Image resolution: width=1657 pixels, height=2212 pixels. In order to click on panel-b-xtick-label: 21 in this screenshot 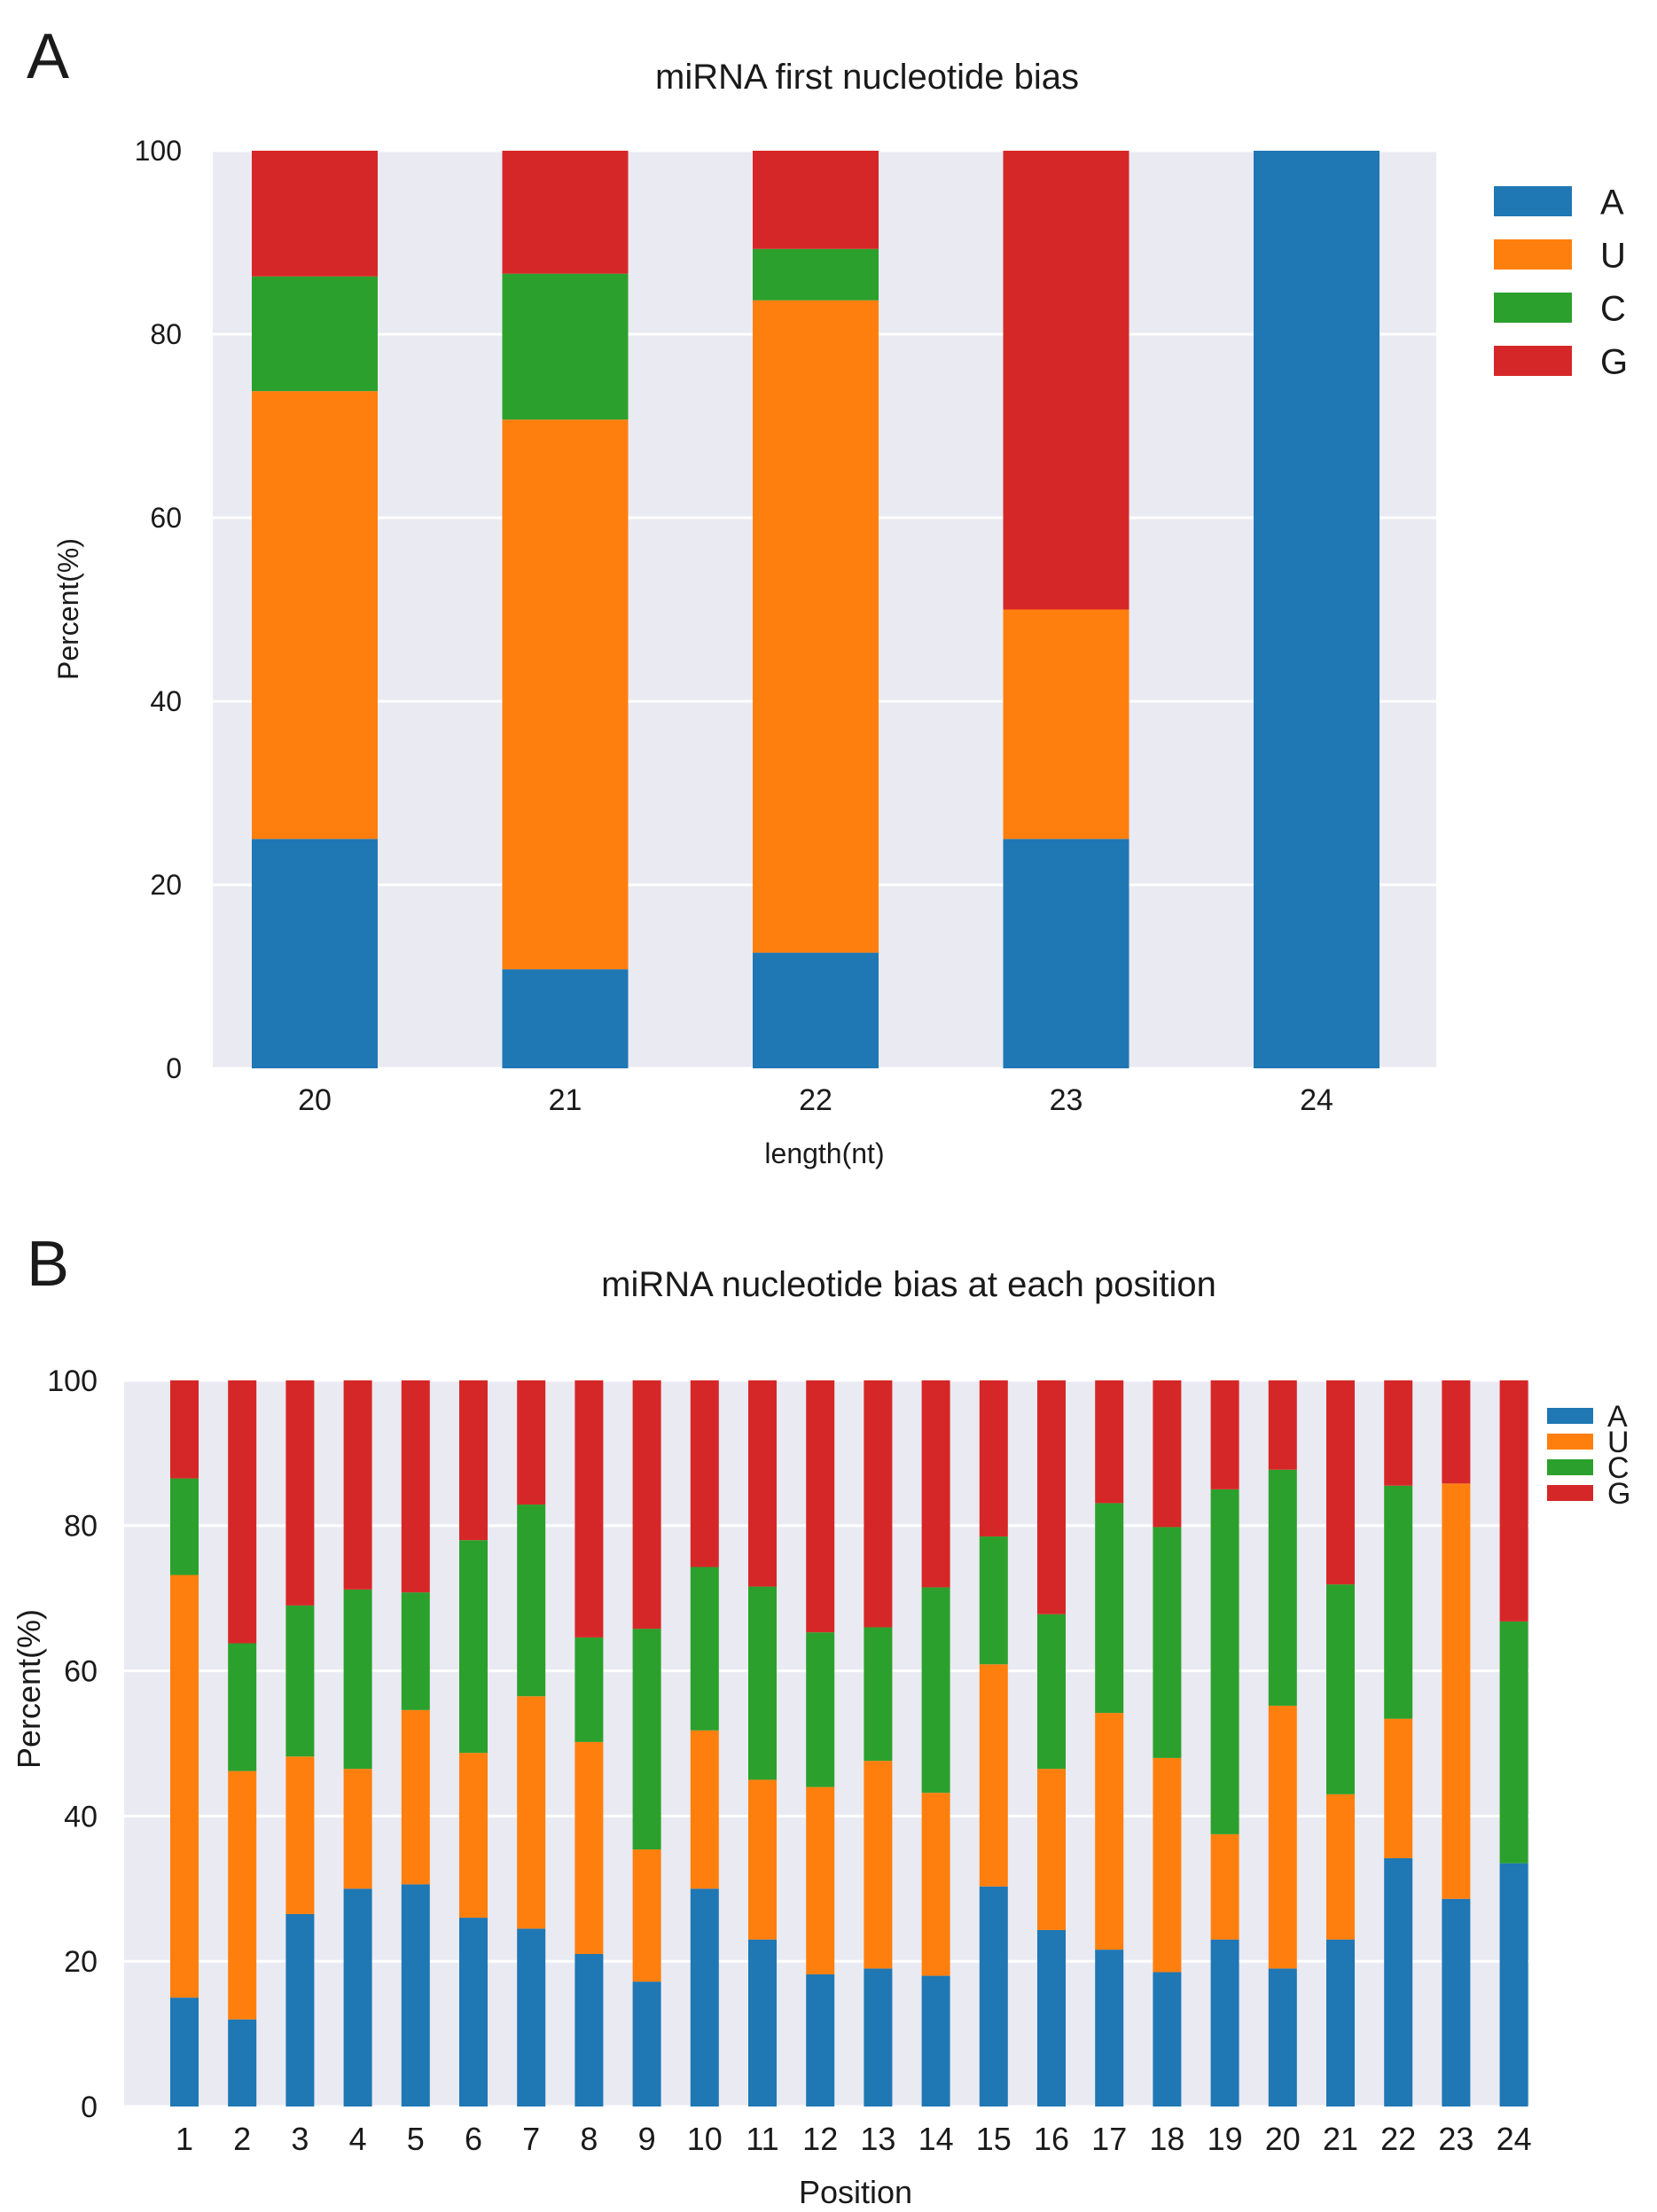, I will do `click(1340, 2139)`.